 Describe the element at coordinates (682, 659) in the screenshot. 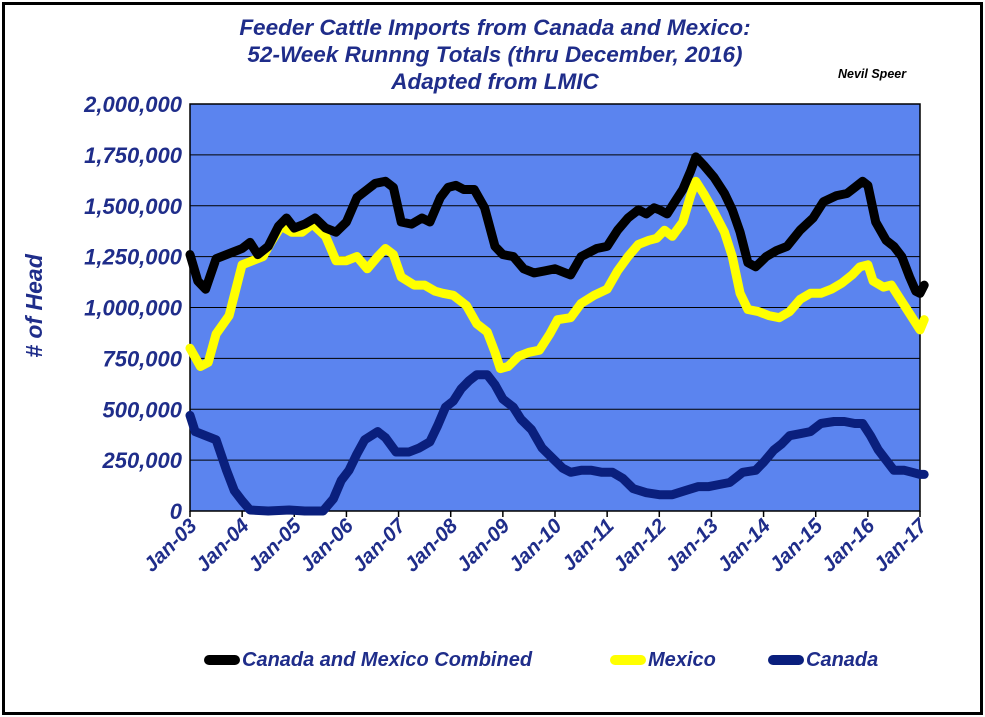

I see `legend-label-mexico: Mexico` at that location.